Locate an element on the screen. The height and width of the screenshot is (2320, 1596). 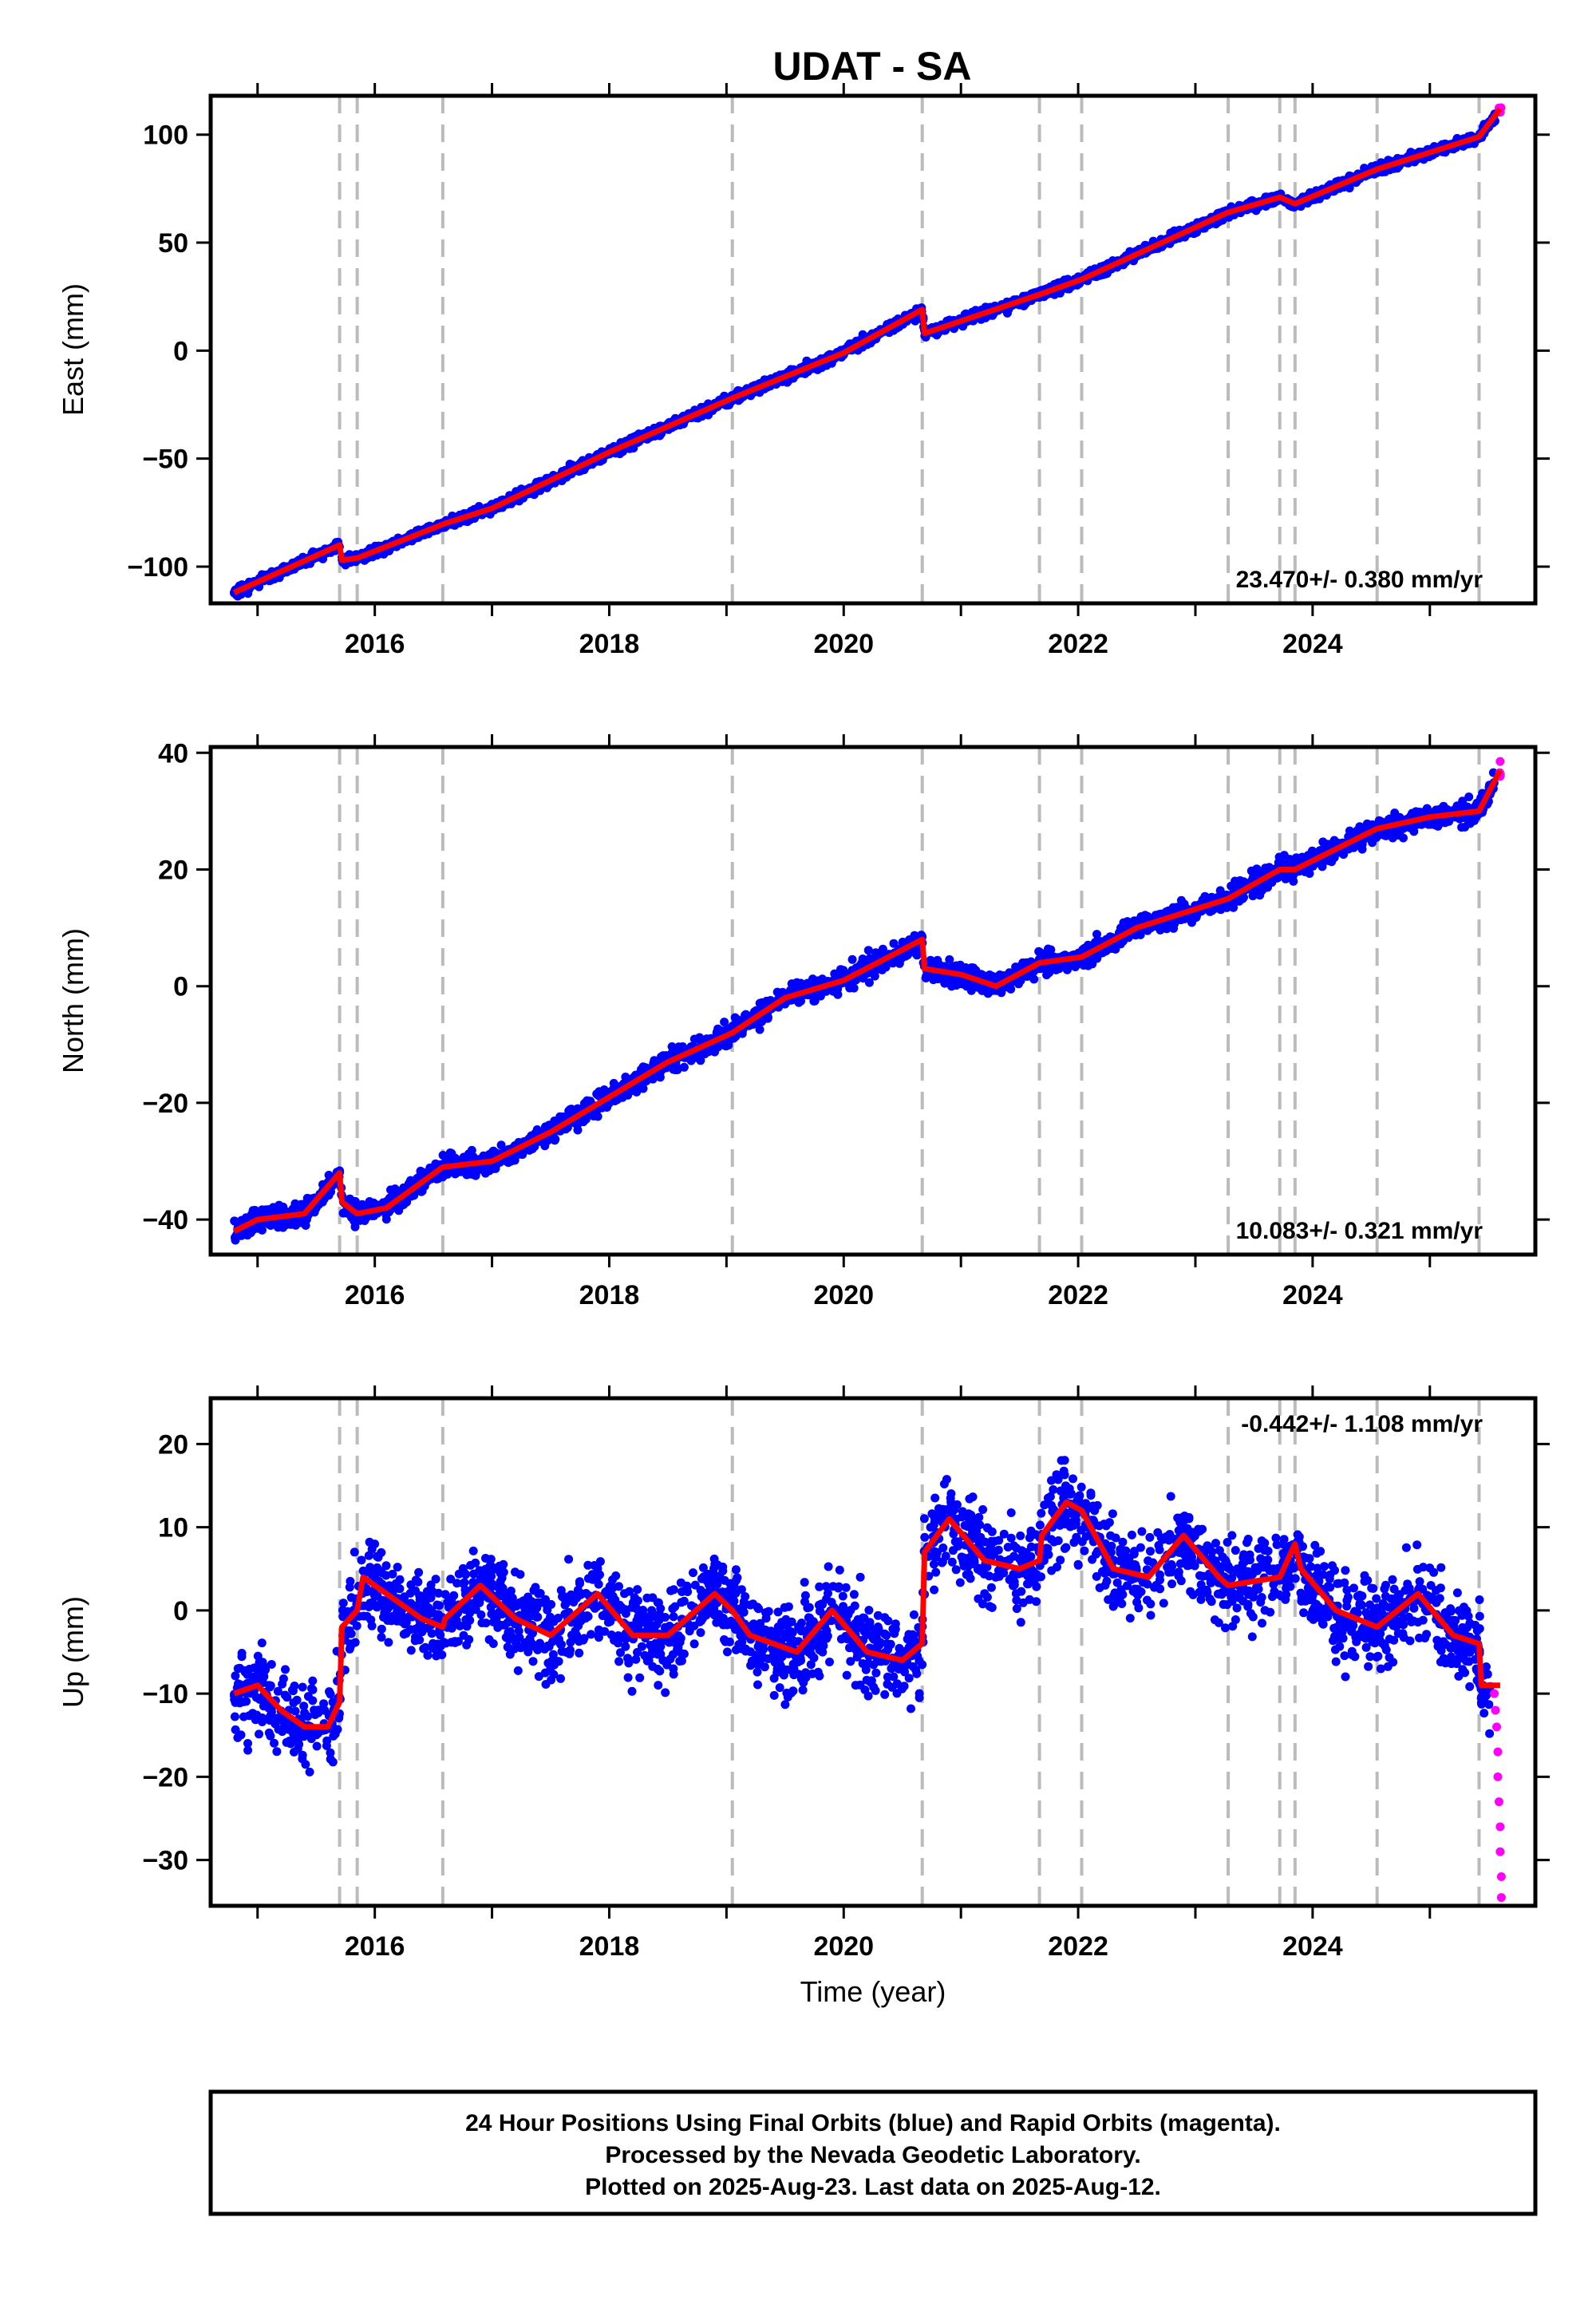
x-tick-label: 2016 is located at coordinates (375, 644).